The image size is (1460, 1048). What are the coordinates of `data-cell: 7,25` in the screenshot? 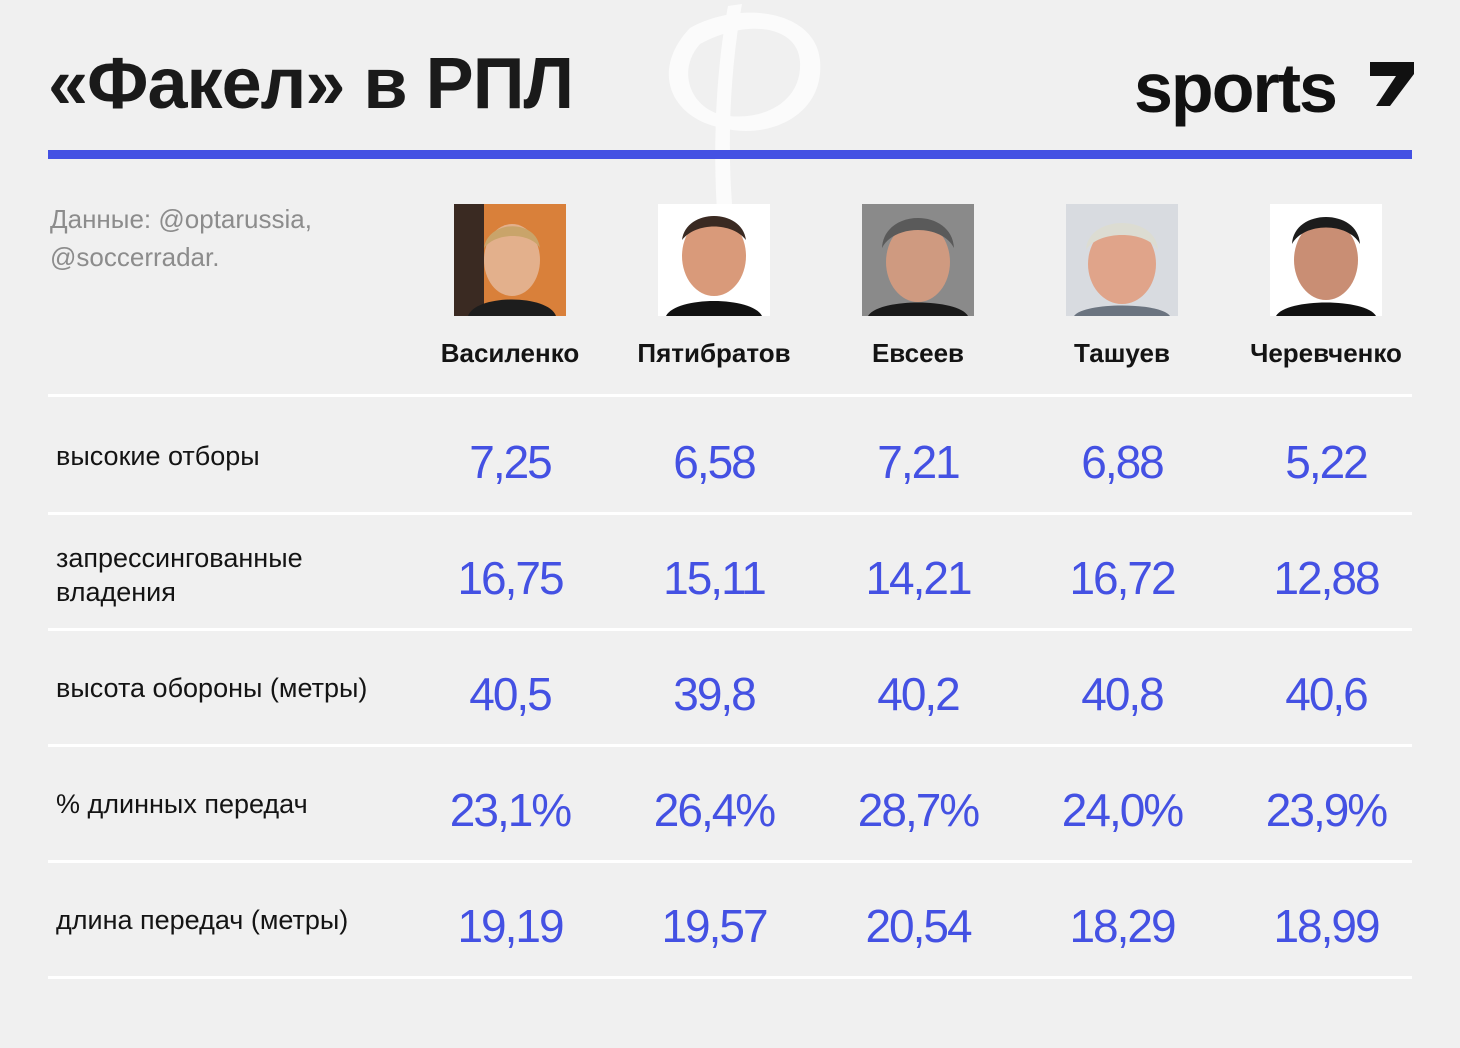 It's located at (511, 462).